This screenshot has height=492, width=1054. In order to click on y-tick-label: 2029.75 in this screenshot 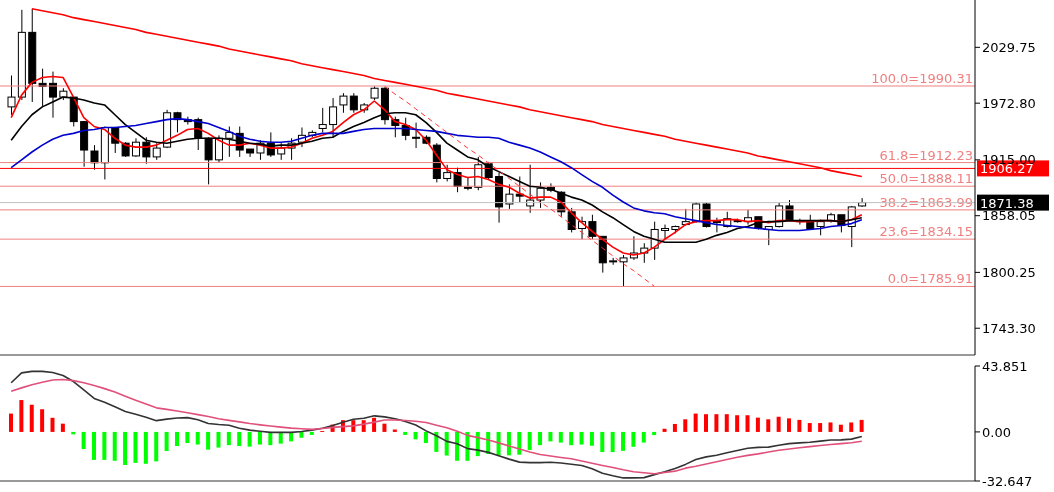, I will do `click(1009, 47)`.